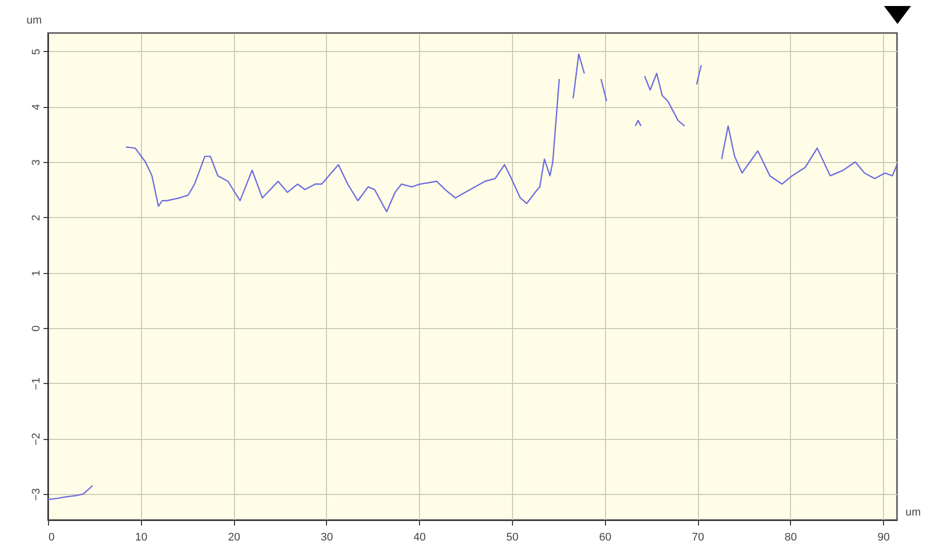 Image resolution: width=935 pixels, height=556 pixels. Describe the element at coordinates (36, 162) in the screenshot. I see `y-tick-label: 3` at that location.